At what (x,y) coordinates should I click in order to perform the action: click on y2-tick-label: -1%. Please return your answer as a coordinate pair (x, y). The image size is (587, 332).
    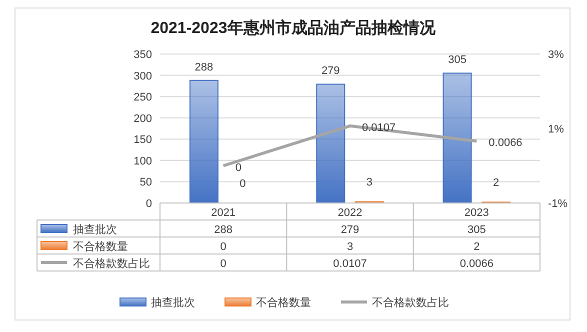
    Looking at the image, I should click on (558, 204).